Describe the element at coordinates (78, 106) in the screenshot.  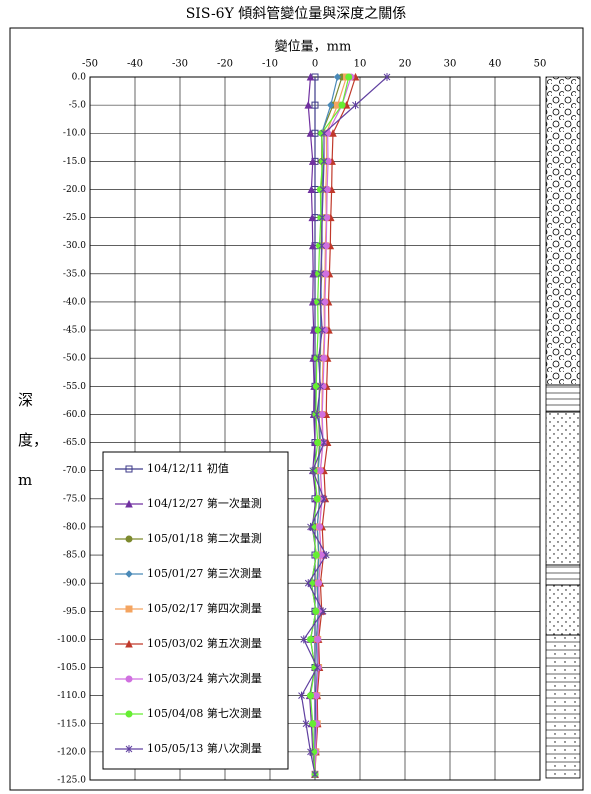
I see `y-tick-label: -5.0` at that location.